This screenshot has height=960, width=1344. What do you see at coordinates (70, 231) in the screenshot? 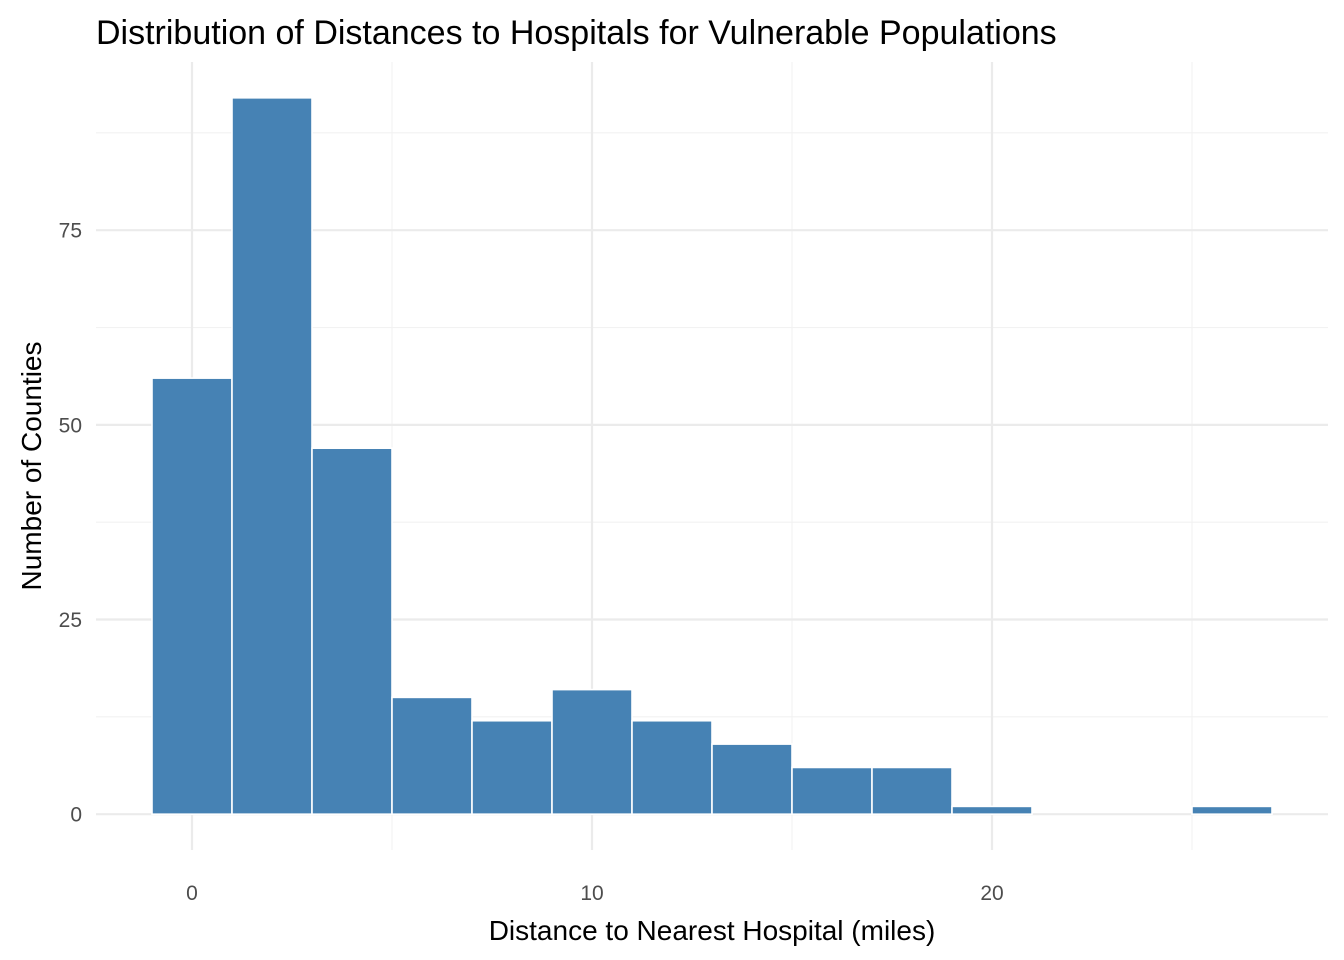
I see `y-tick-label: 75` at bounding box center [70, 231].